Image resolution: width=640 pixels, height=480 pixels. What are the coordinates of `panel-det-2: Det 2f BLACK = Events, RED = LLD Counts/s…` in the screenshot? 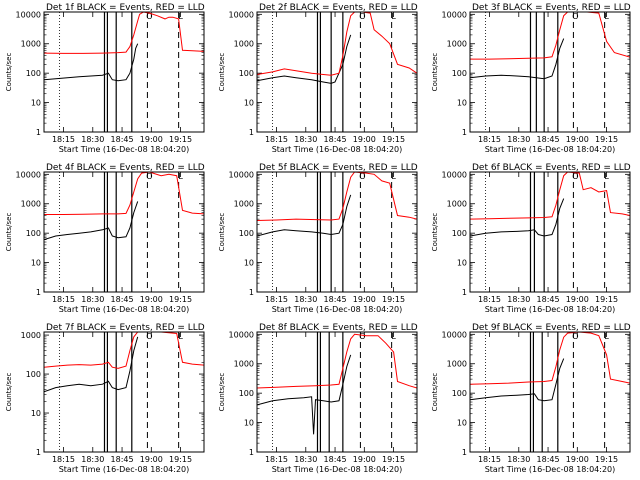 It's located at (318, 78).